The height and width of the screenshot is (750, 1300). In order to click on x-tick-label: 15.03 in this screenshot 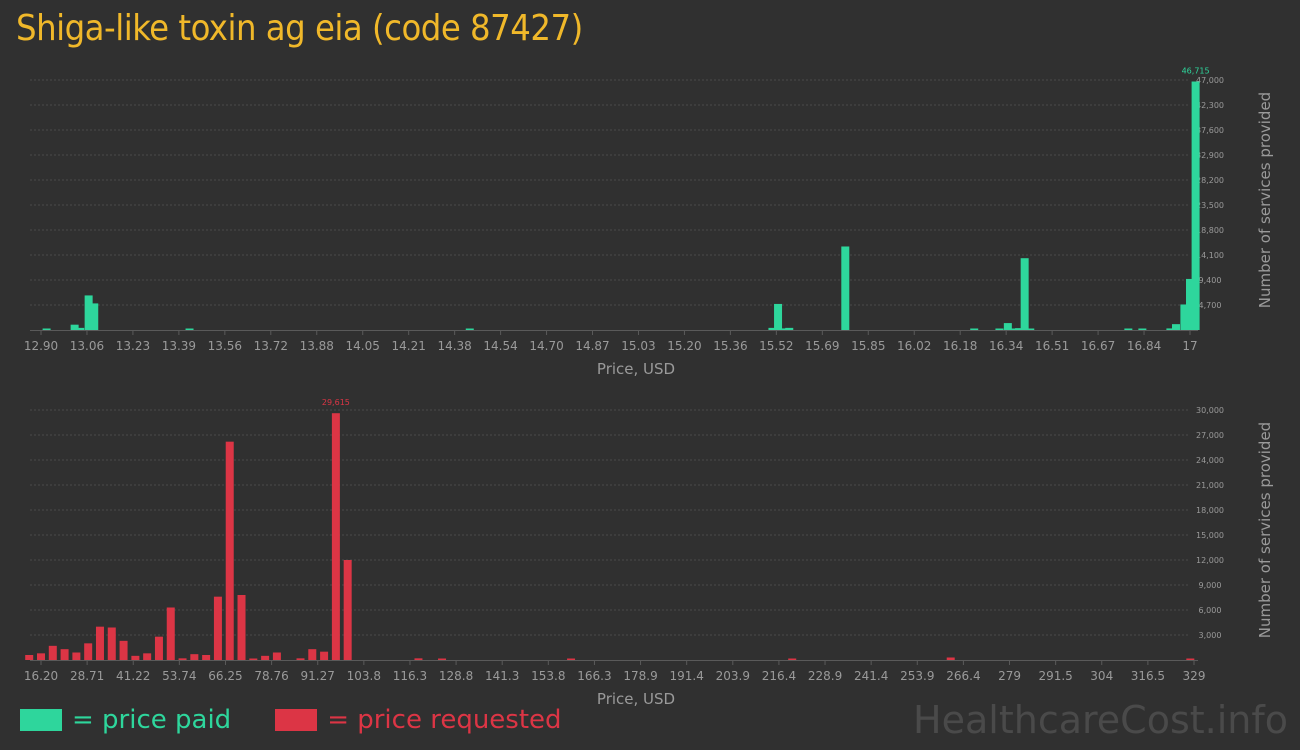, I will do `click(638, 346)`.